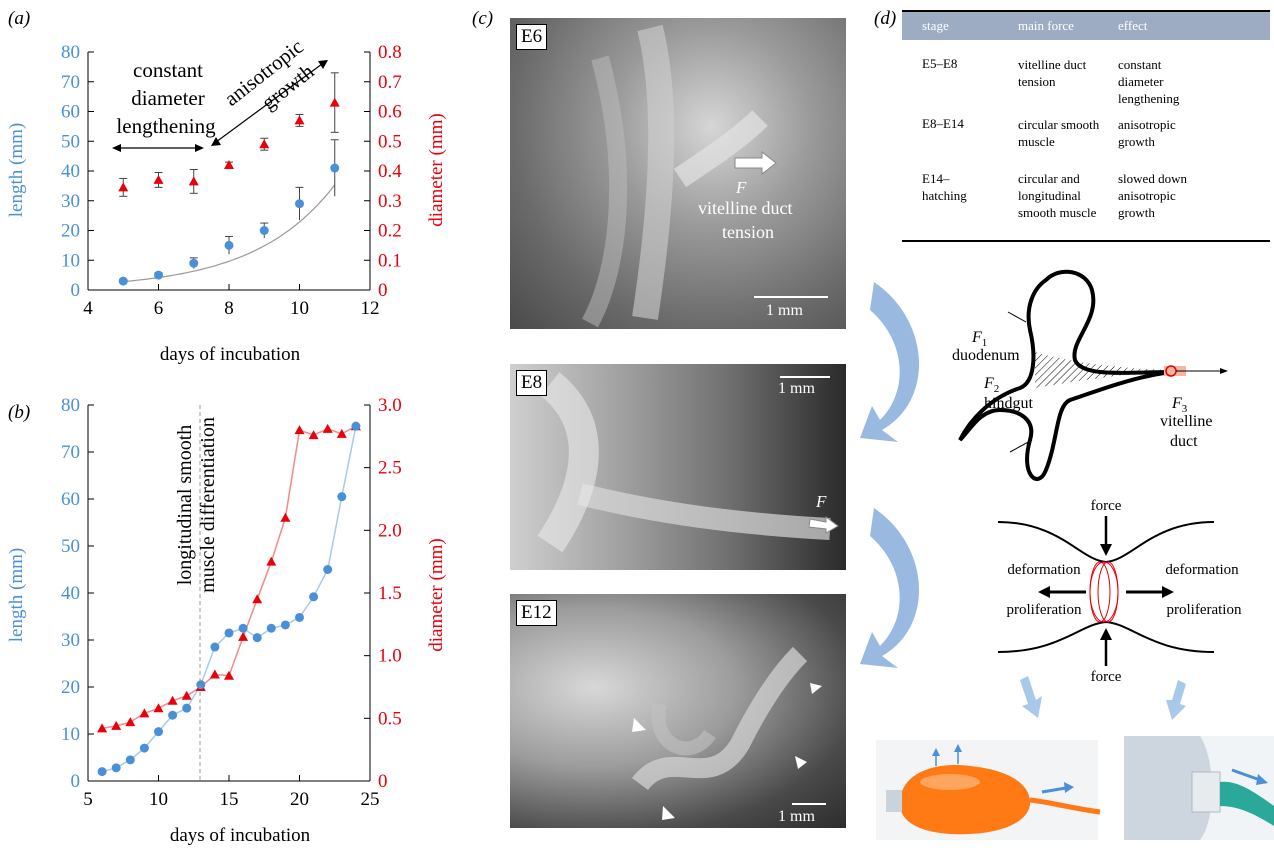 Image resolution: width=1274 pixels, height=851 pixels. What do you see at coordinates (390, 201) in the screenshot?
I see `y-right-tick-label: 0.3` at bounding box center [390, 201].